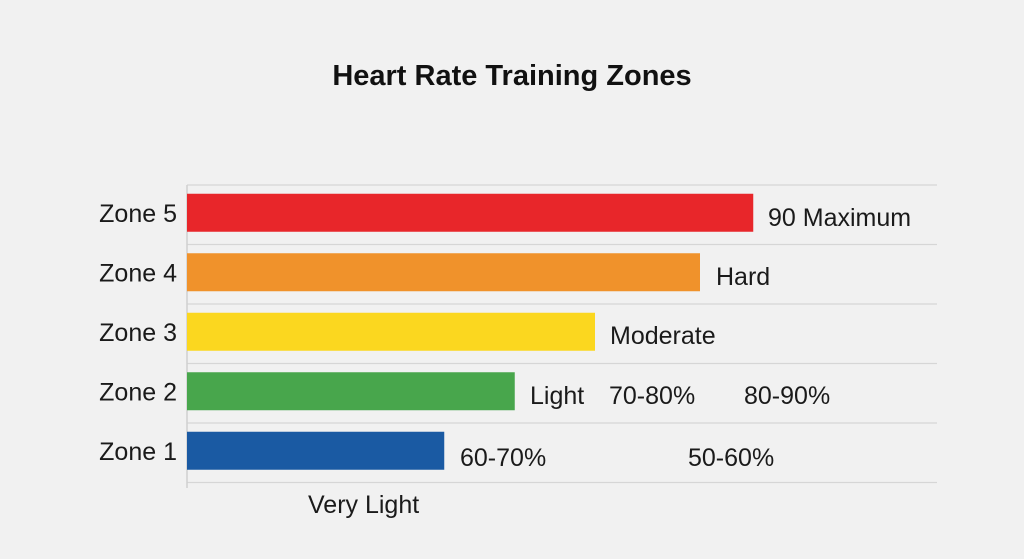  Describe the element at coordinates (138, 273) in the screenshot. I see `category-label: Zone 4` at that location.